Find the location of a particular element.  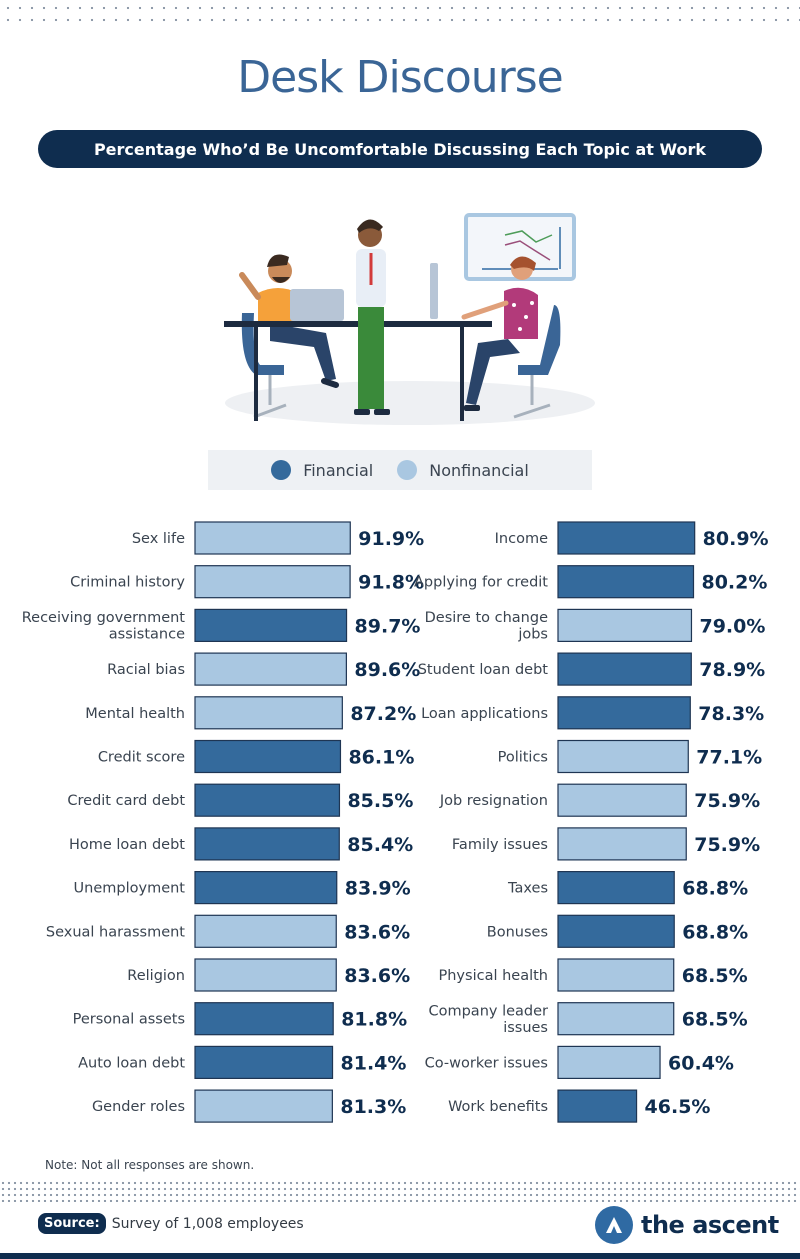

bar-row: Racial bias 89.6% is located at coordinates (263, 669).